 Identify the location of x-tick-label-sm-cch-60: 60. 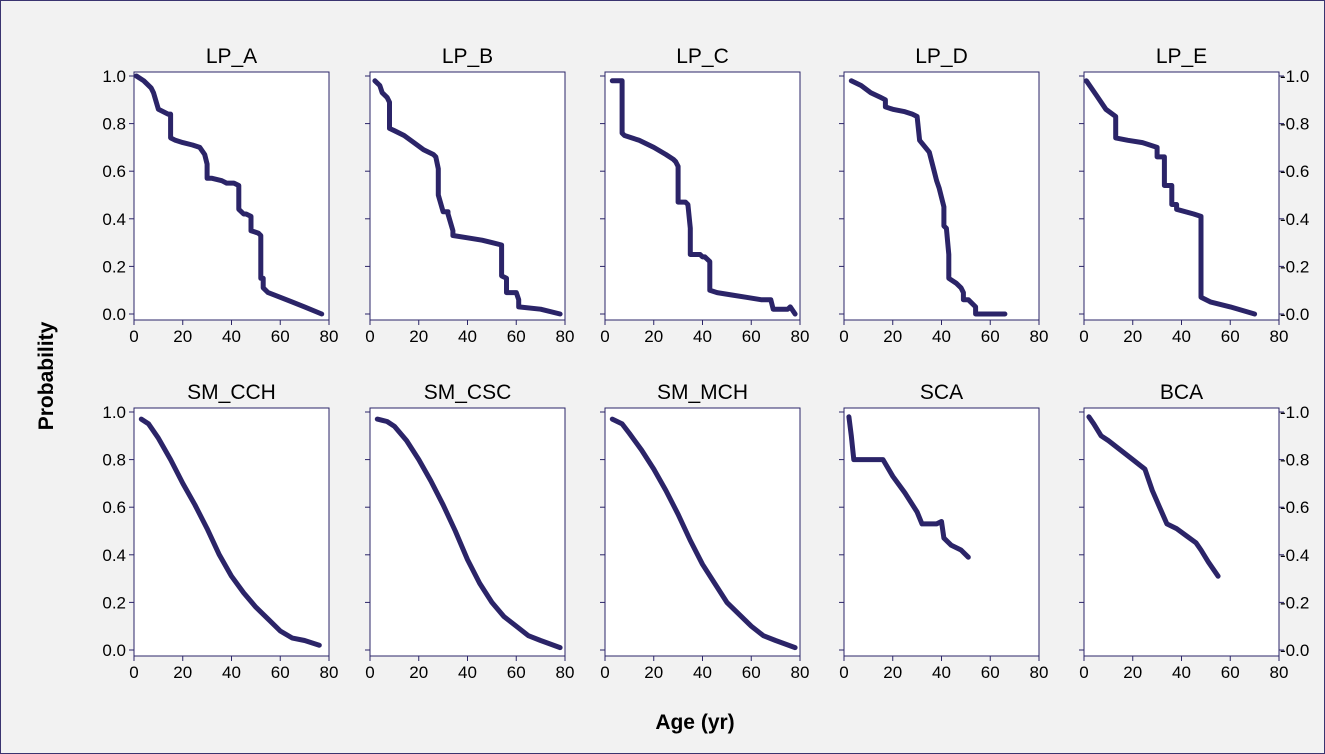
(280, 672).